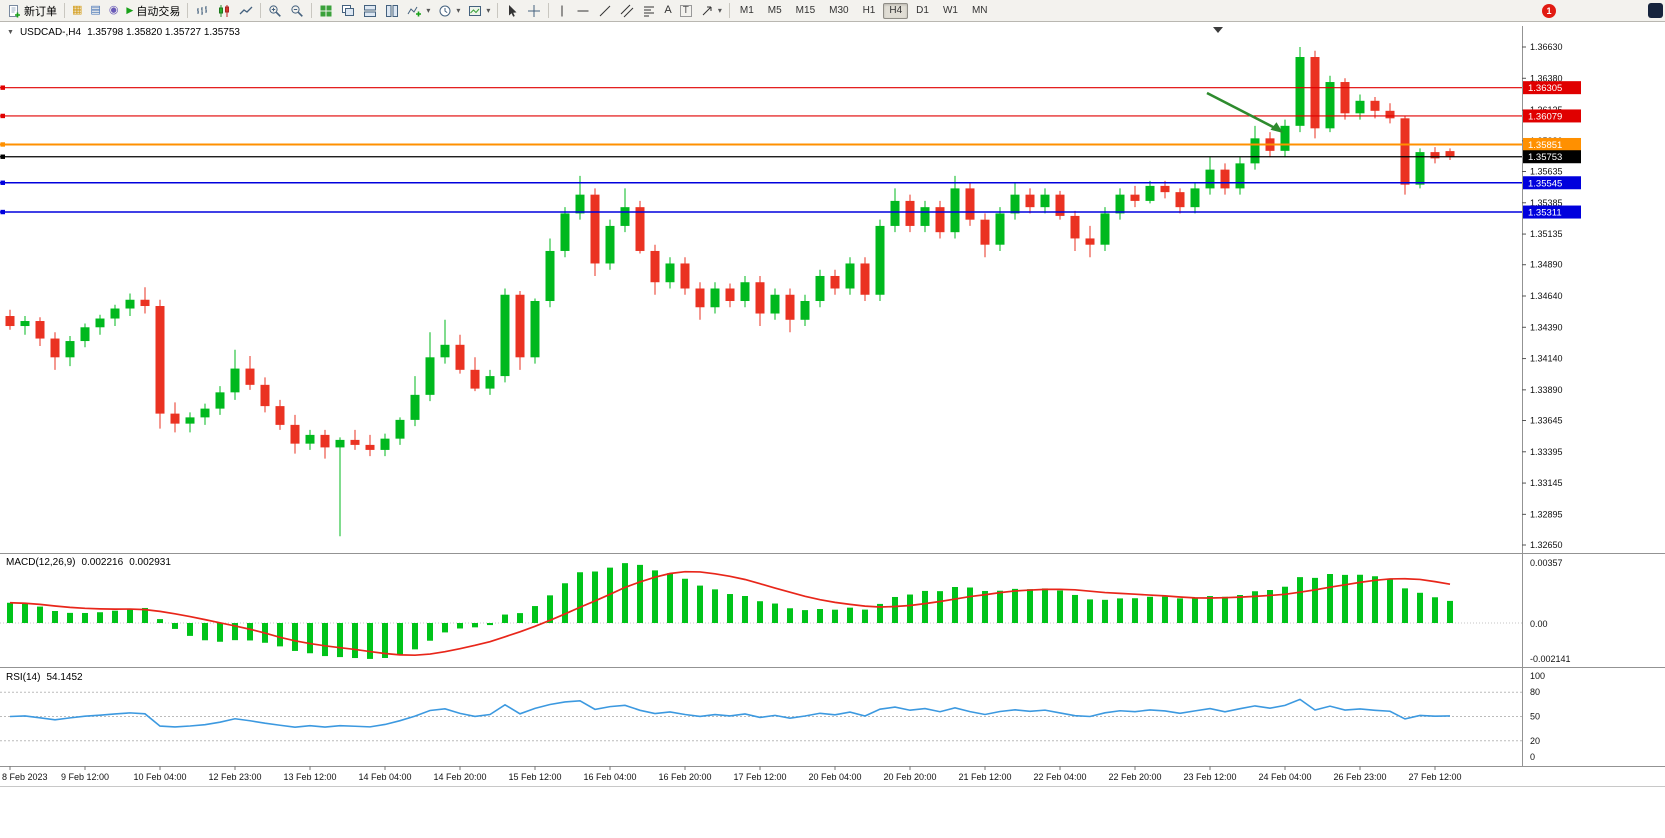 Image resolution: width=1665 pixels, height=838 pixels. What do you see at coordinates (922, 11) in the screenshot?
I see `timeframe-d1-button: D1` at bounding box center [922, 11].